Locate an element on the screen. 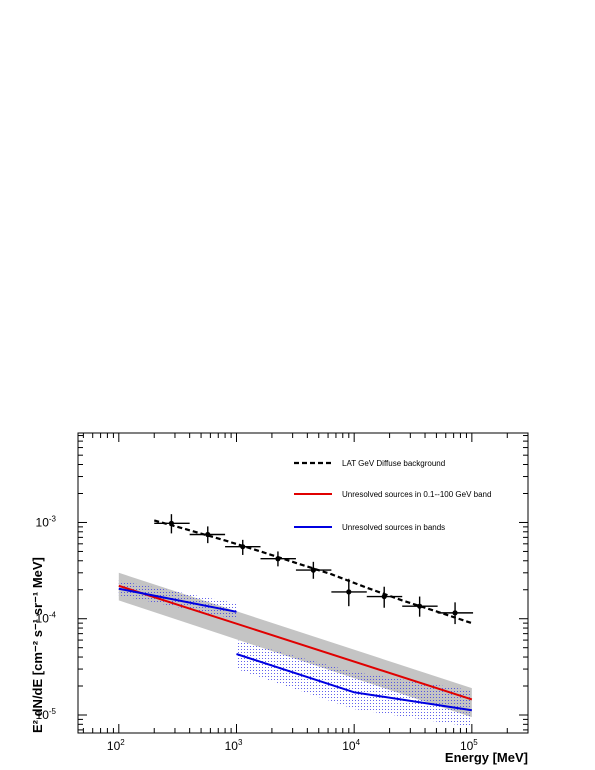 The image size is (595, 770). x-tick-label-0: 10² is located at coordinates (116, 745).